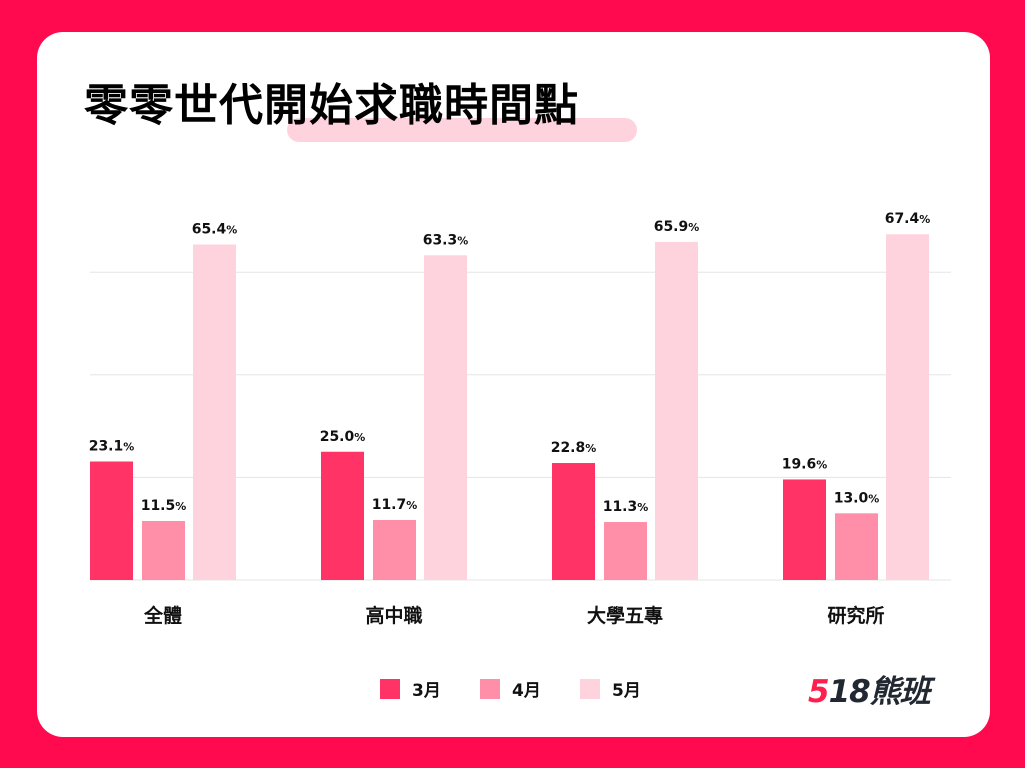 This screenshot has height=768, width=1025. I want to click on category-label: 研究所, so click(855, 615).